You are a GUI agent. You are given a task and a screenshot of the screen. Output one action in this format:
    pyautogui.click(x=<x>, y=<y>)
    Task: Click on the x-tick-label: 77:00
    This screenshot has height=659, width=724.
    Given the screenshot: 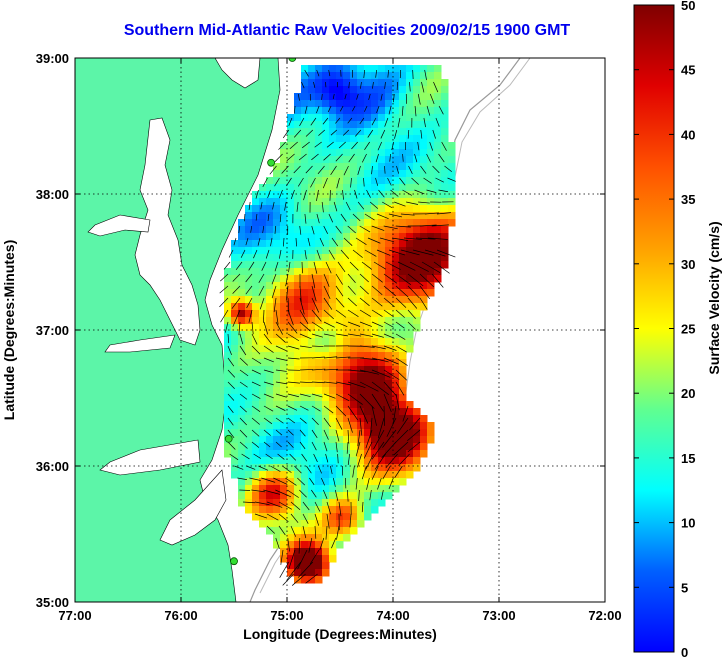 What is the action you would take?
    pyautogui.click(x=74, y=615)
    